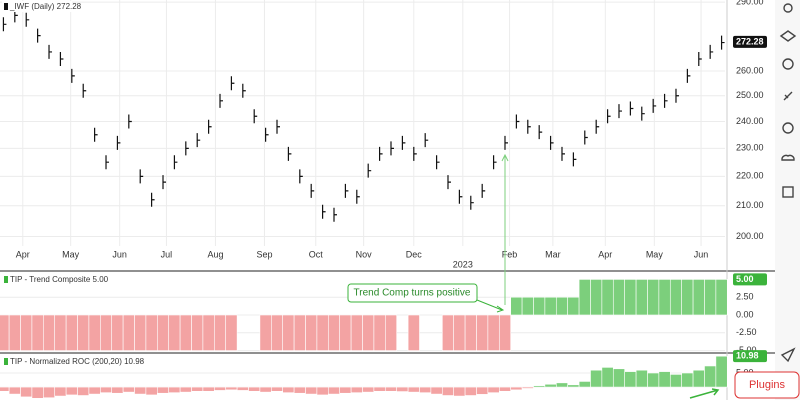  I want to click on y-tick-label: 2.50, so click(745, 297).